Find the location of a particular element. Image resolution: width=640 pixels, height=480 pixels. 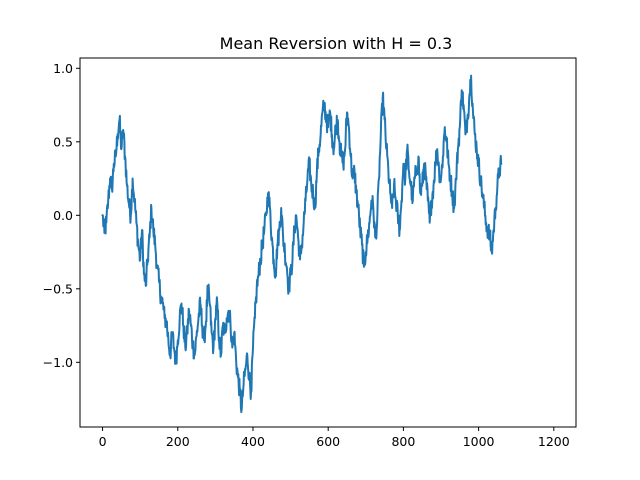

y-tick-label: 1.0 is located at coordinates (63, 68).